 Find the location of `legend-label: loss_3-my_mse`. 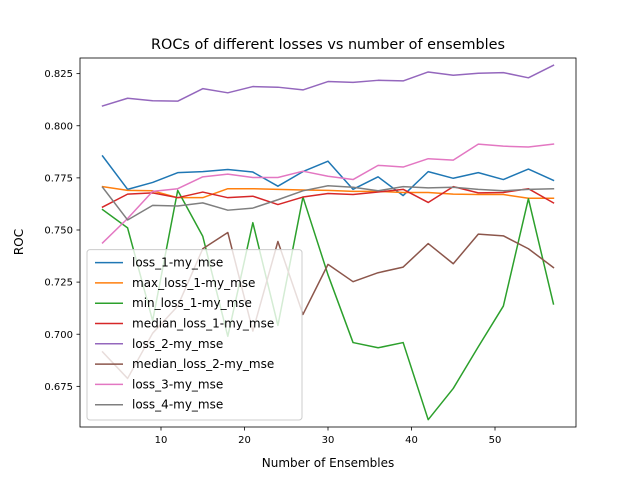

legend-label: loss_3-my_mse is located at coordinates (177, 384).